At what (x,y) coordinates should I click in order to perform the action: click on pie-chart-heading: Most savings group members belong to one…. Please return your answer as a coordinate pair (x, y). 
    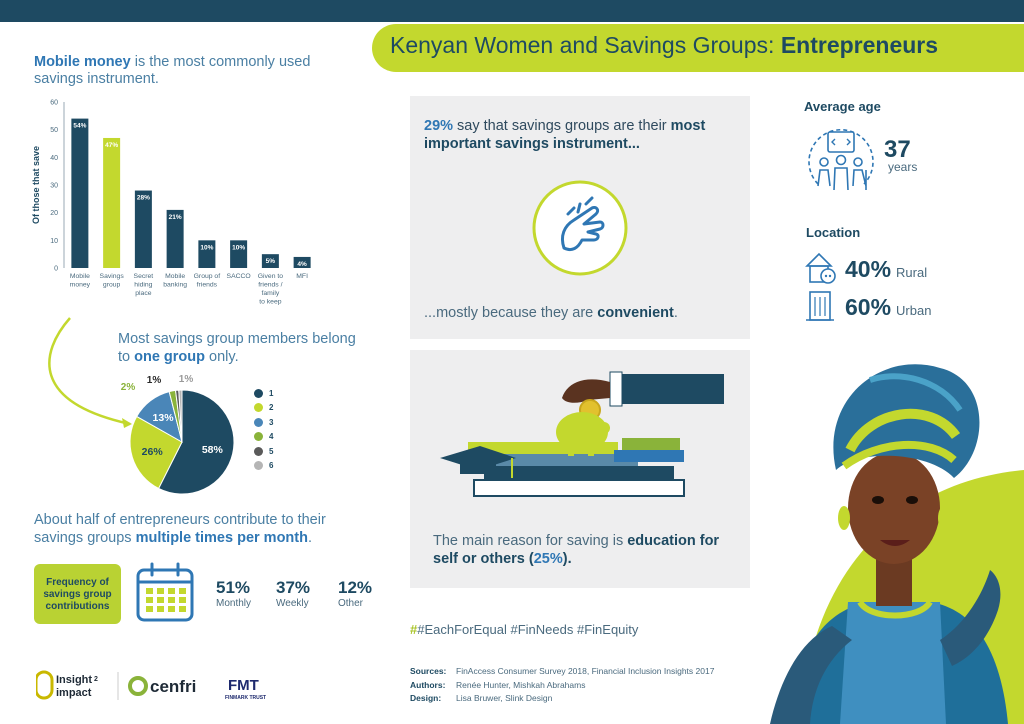
    Looking at the image, I should click on (237, 348).